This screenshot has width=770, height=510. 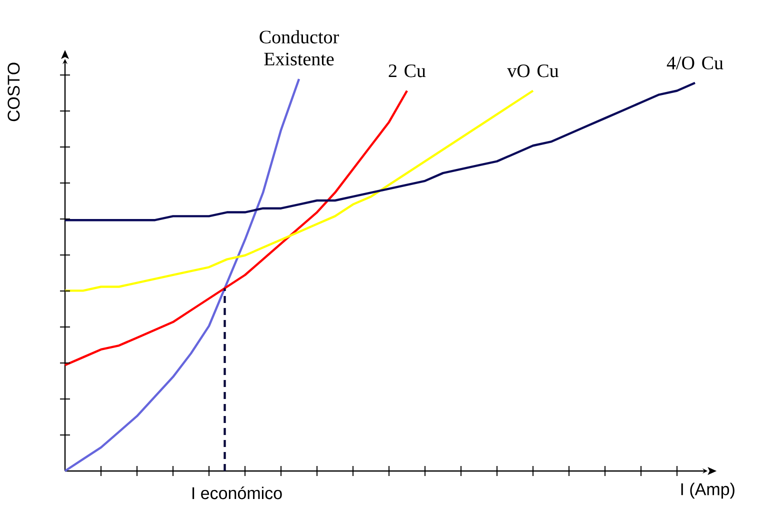 What do you see at coordinates (14, 92) in the screenshot?
I see `y-axis-title: COSTO` at bounding box center [14, 92].